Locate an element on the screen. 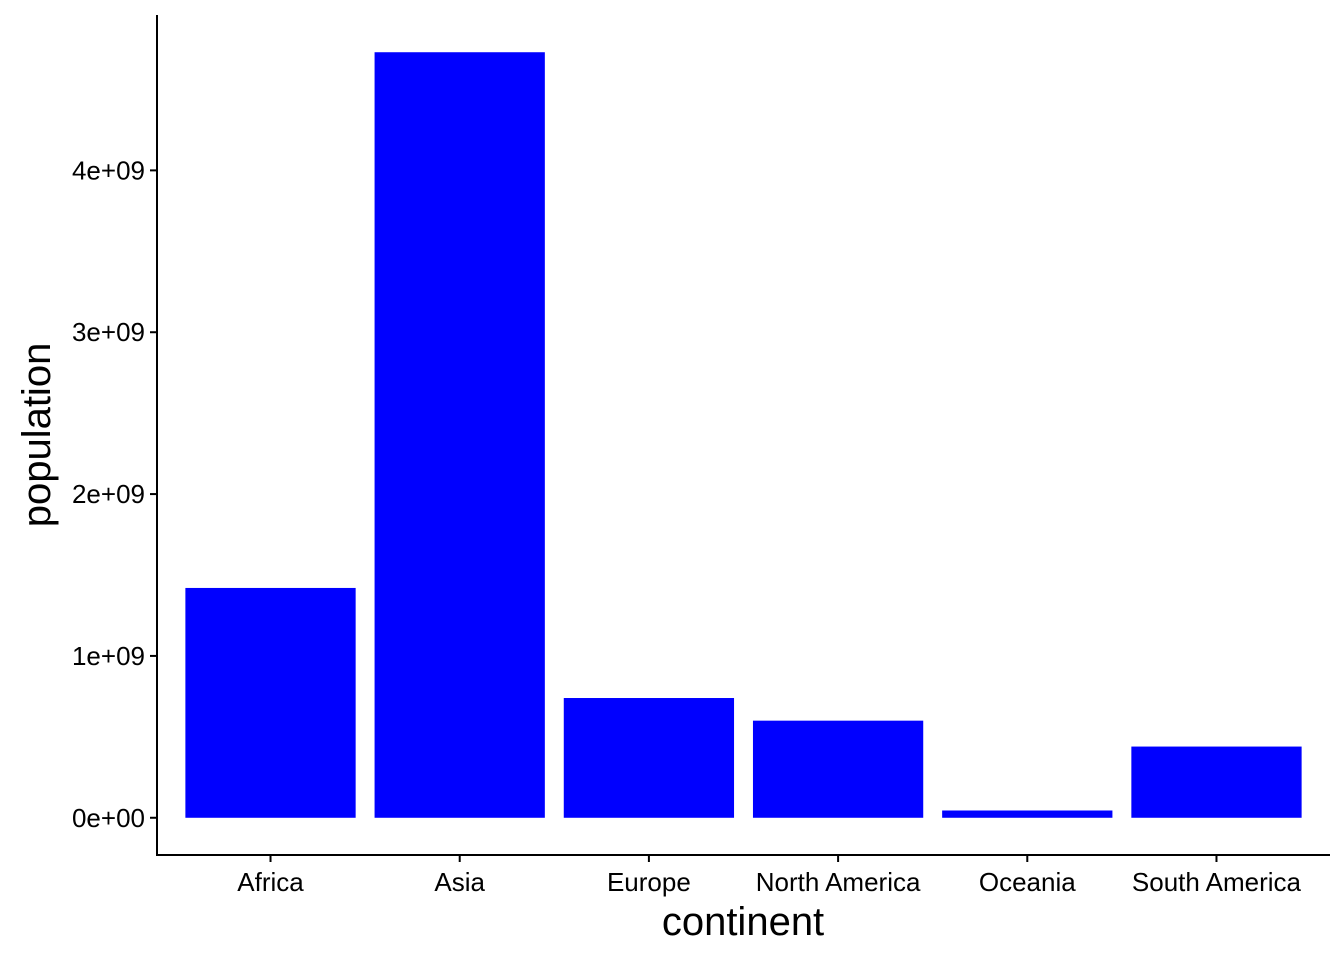 The image size is (1344, 960). y-axis-title: population is located at coordinates (37, 435).